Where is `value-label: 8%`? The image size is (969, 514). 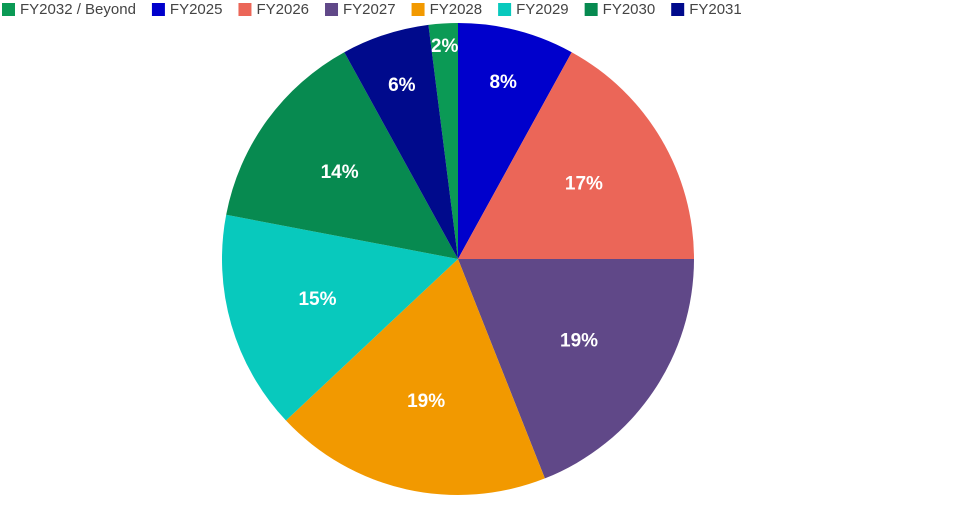 value-label: 8% is located at coordinates (503, 82).